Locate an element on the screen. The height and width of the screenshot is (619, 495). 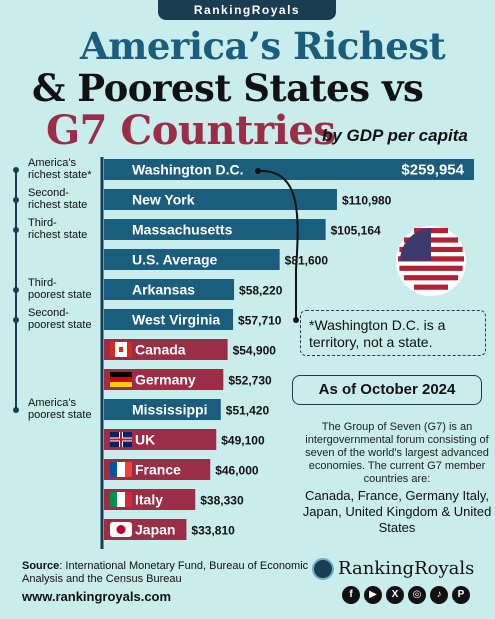
pinterest-icon: P is located at coordinates (461, 595).